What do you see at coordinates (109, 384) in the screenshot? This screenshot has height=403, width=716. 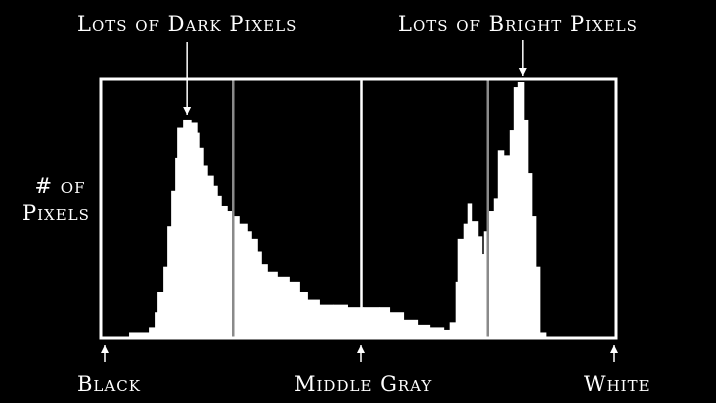 I see `label-black: Black` at bounding box center [109, 384].